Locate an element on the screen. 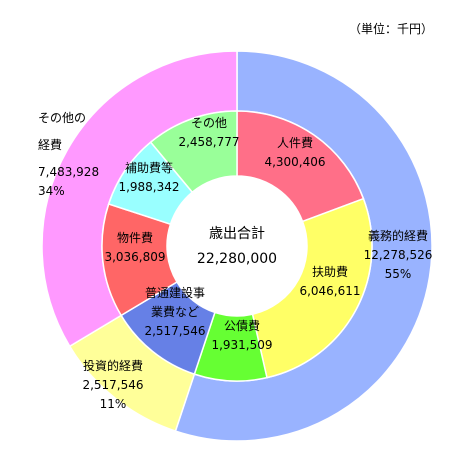 This screenshot has height=472, width=473. outer-percent-label-1: 11% is located at coordinates (113, 404).